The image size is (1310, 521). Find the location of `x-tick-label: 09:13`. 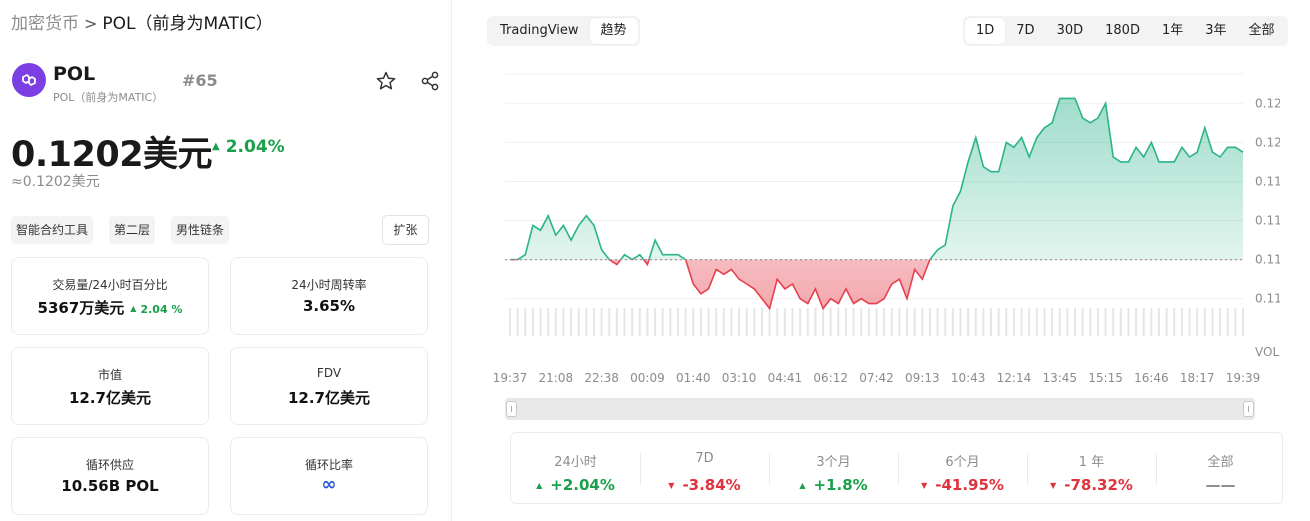

x-tick-label: 09:13 is located at coordinates (922, 378).